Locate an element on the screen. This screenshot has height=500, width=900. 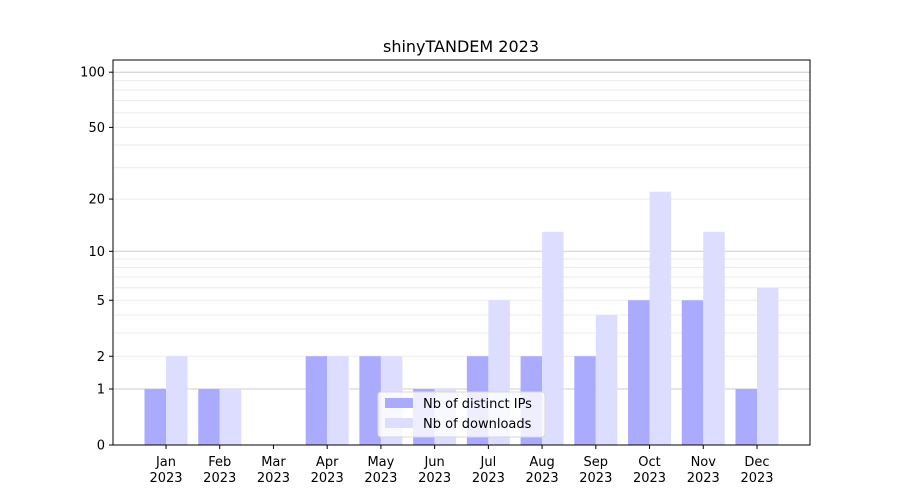
y-tick-label: 10 is located at coordinates (96, 252).